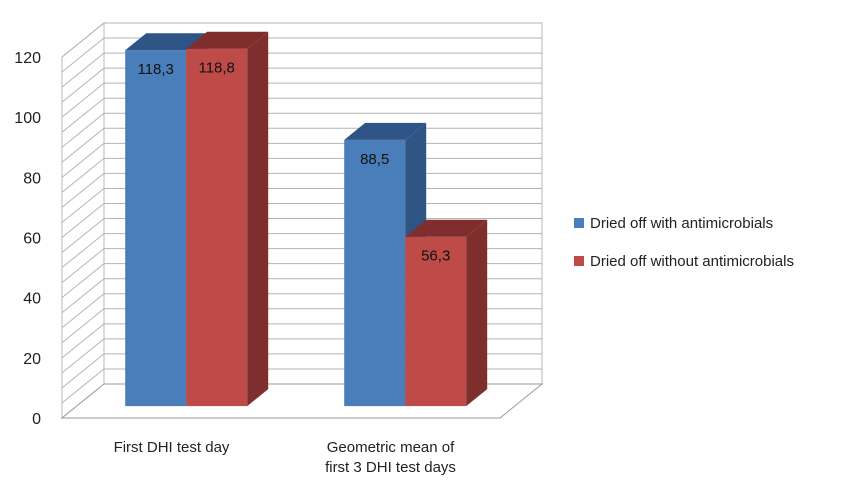 The width and height of the screenshot is (863, 482). Describe the element at coordinates (216, 68) in the screenshot. I see `data-label-c0-s1: 118,8` at that location.